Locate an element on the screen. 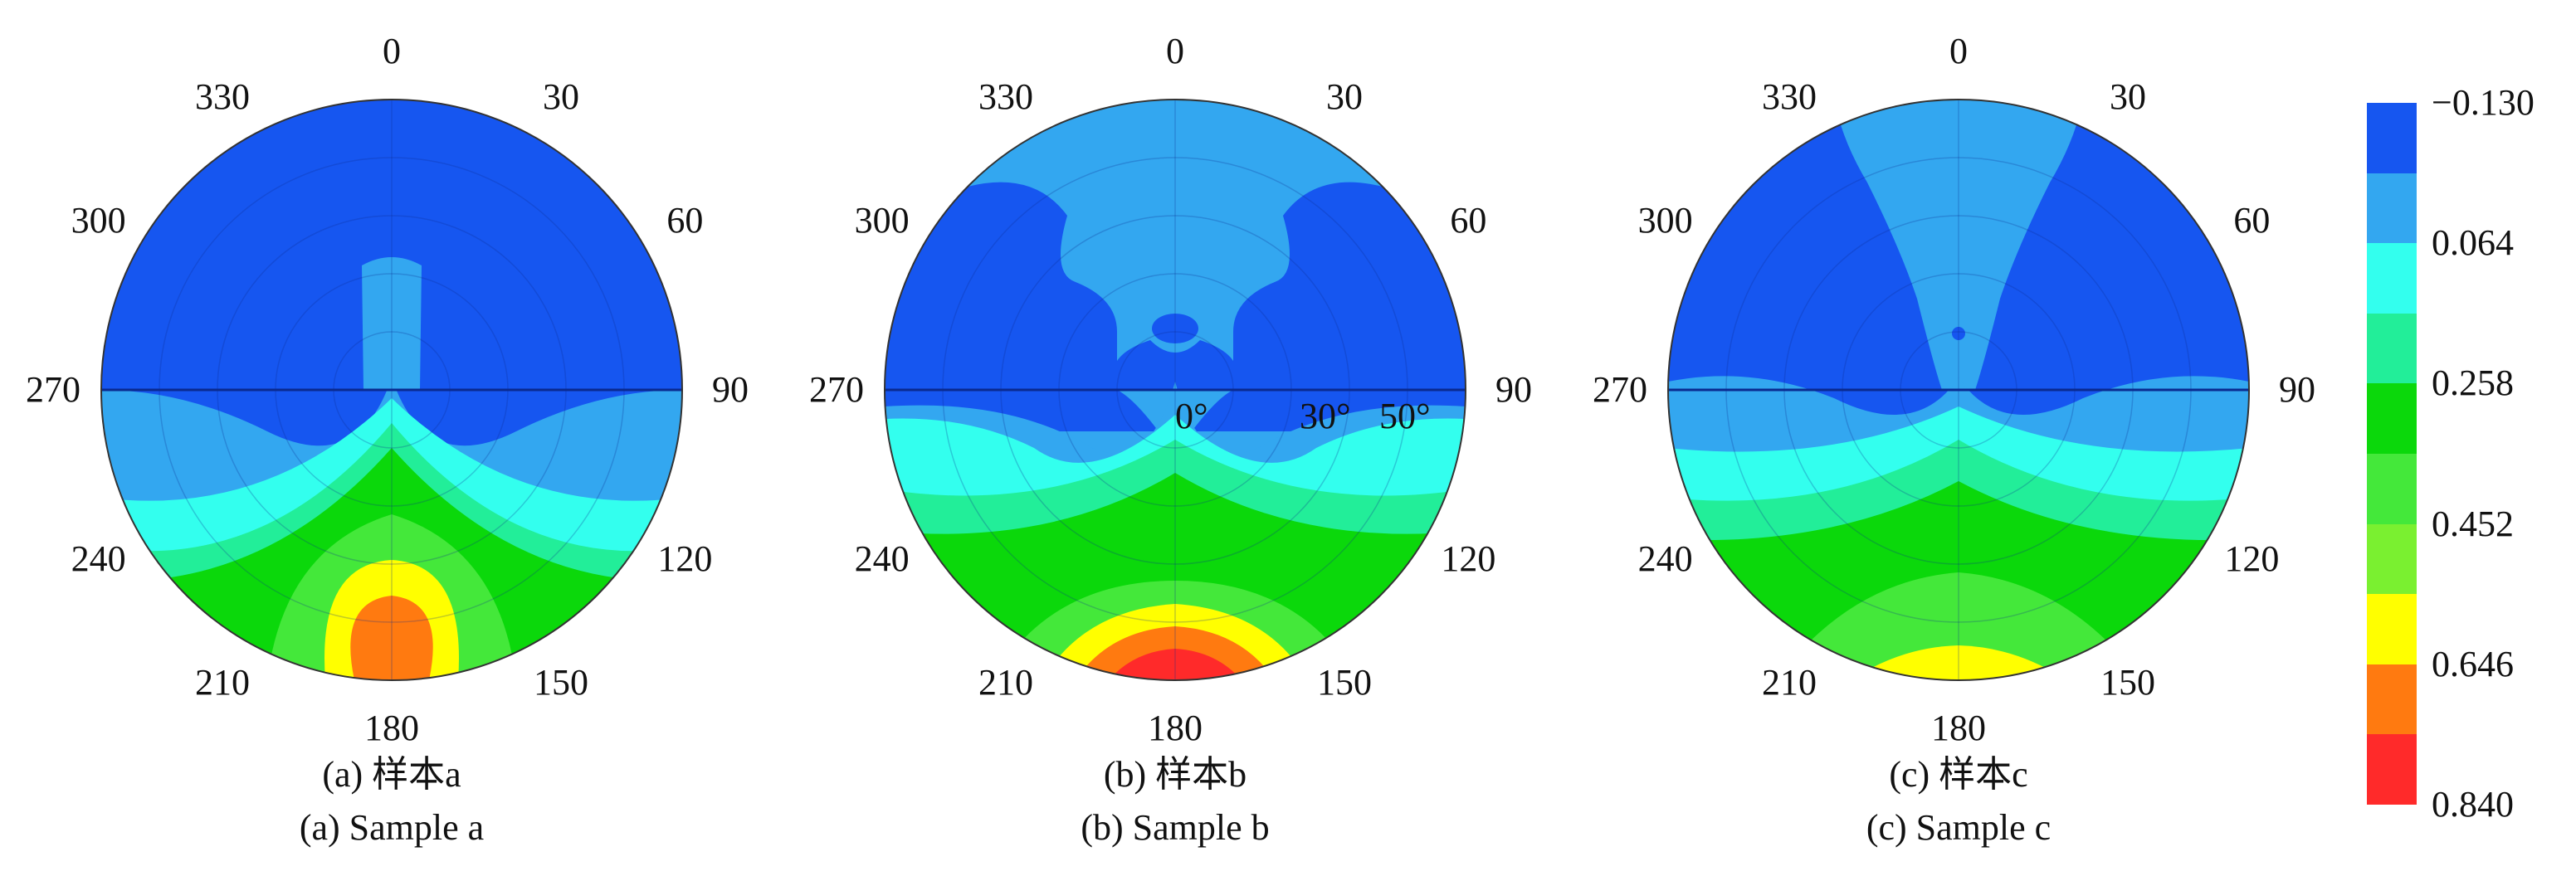 Image resolution: width=2576 pixels, height=876 pixels. radial-annotation-0: 0° is located at coordinates (1191, 416).